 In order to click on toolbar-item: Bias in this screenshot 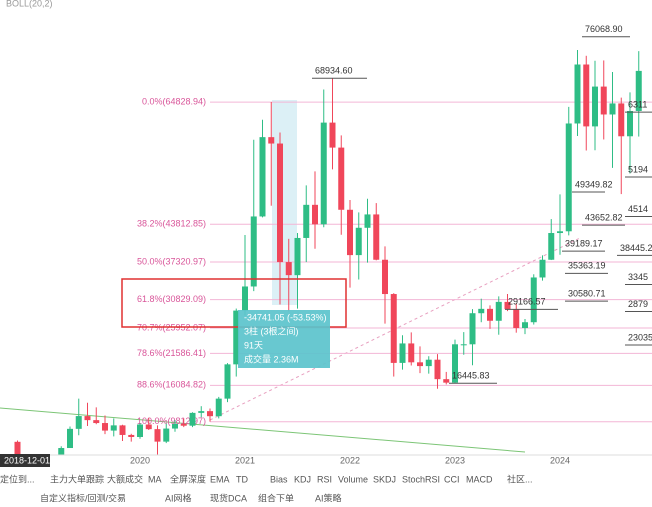, I will do `click(279, 479)`.